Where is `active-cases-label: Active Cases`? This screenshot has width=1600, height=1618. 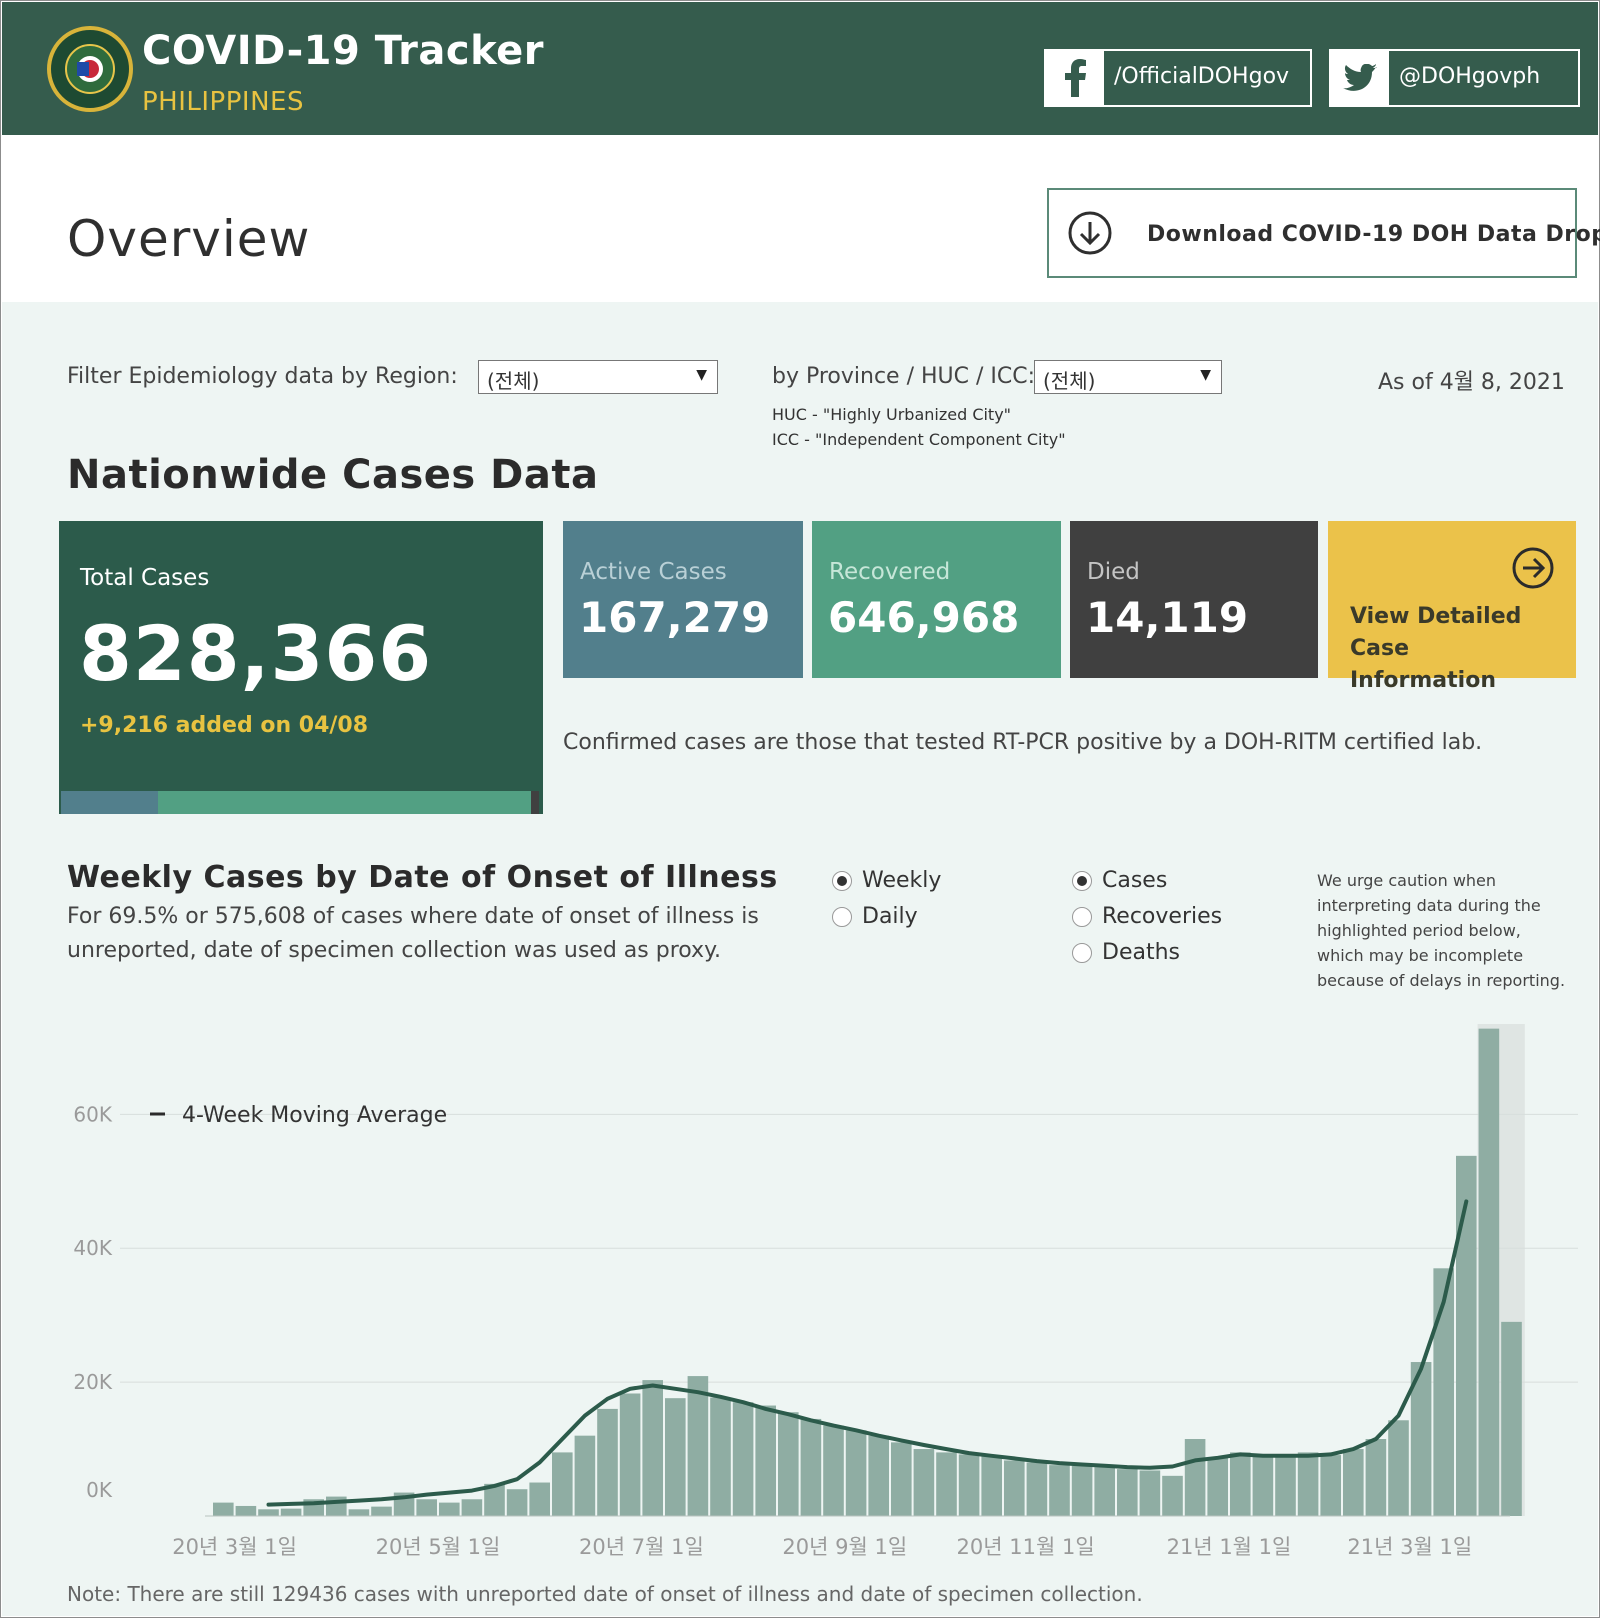 active-cases-label: Active Cases is located at coordinates (653, 572).